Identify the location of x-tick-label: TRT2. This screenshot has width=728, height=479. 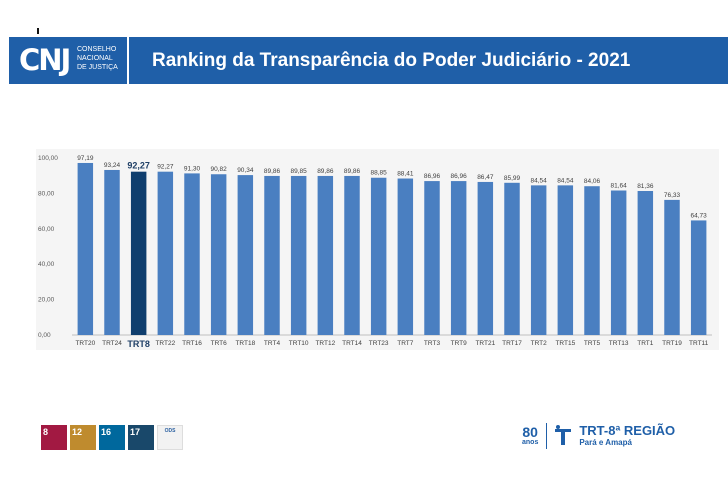
(539, 343).